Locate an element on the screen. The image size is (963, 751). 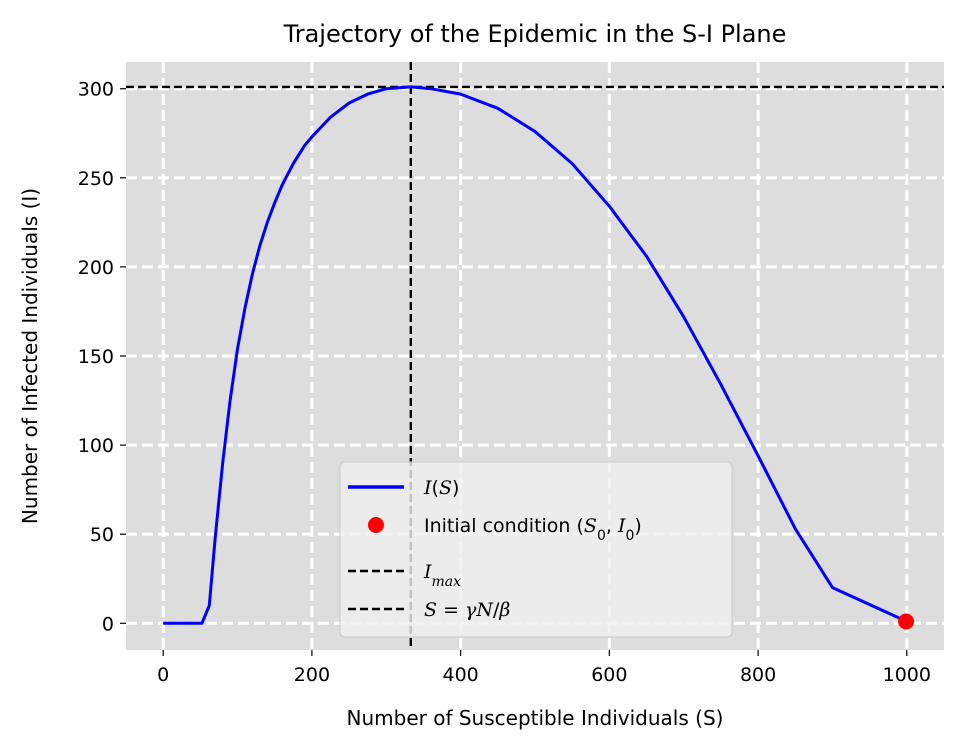
y-tick-label: 200 is located at coordinates (96, 268).